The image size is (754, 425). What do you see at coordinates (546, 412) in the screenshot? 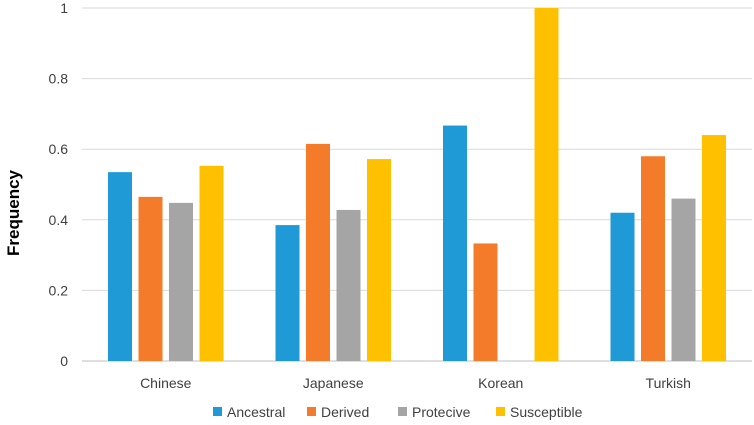
I see `legend-label: Susceptible` at bounding box center [546, 412].